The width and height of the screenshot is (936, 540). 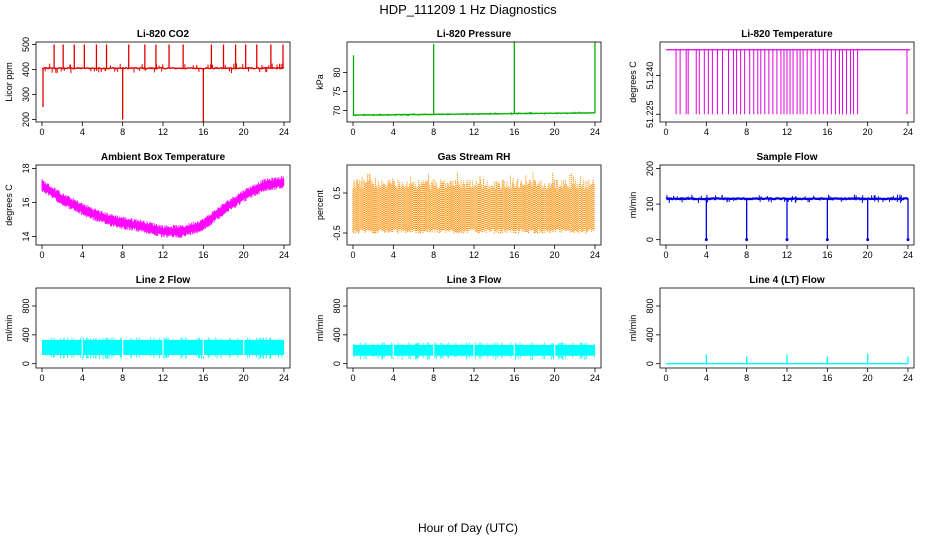 What do you see at coordinates (9, 328) in the screenshot?
I see `panel-ylabel-line2: ml/min` at bounding box center [9, 328].